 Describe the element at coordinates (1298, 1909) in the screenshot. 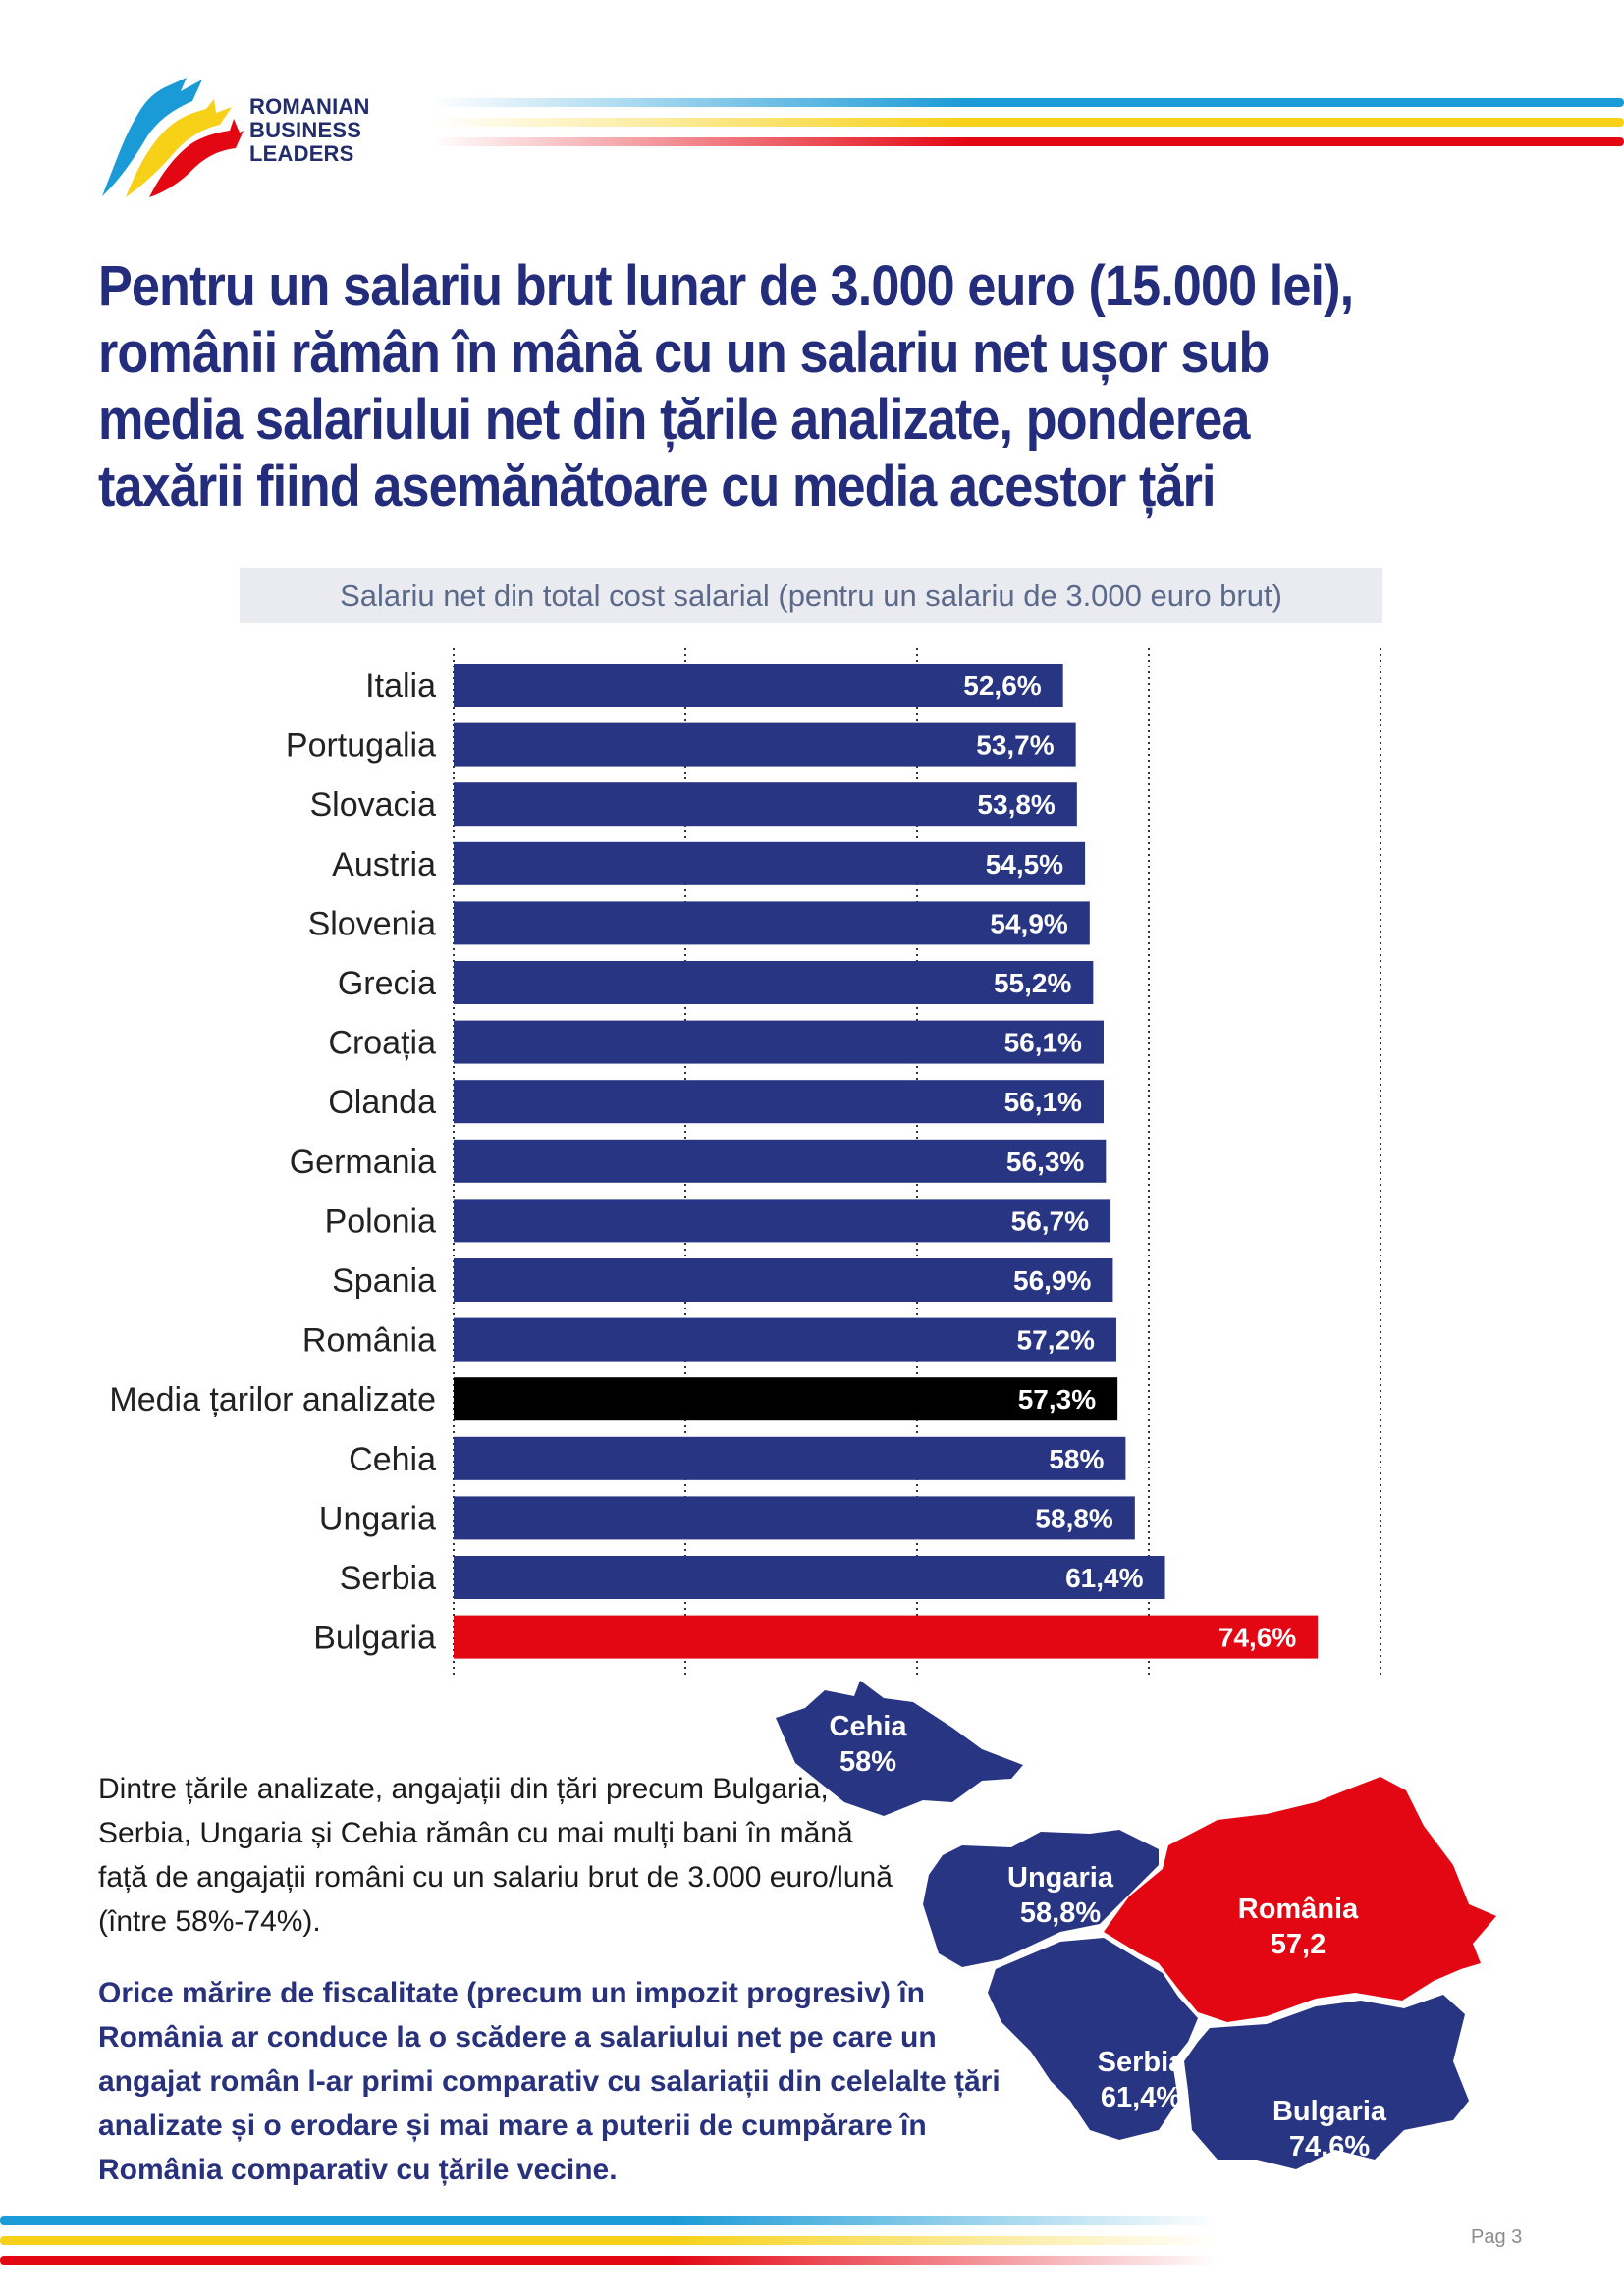

I see `map-label-romania: România` at that location.